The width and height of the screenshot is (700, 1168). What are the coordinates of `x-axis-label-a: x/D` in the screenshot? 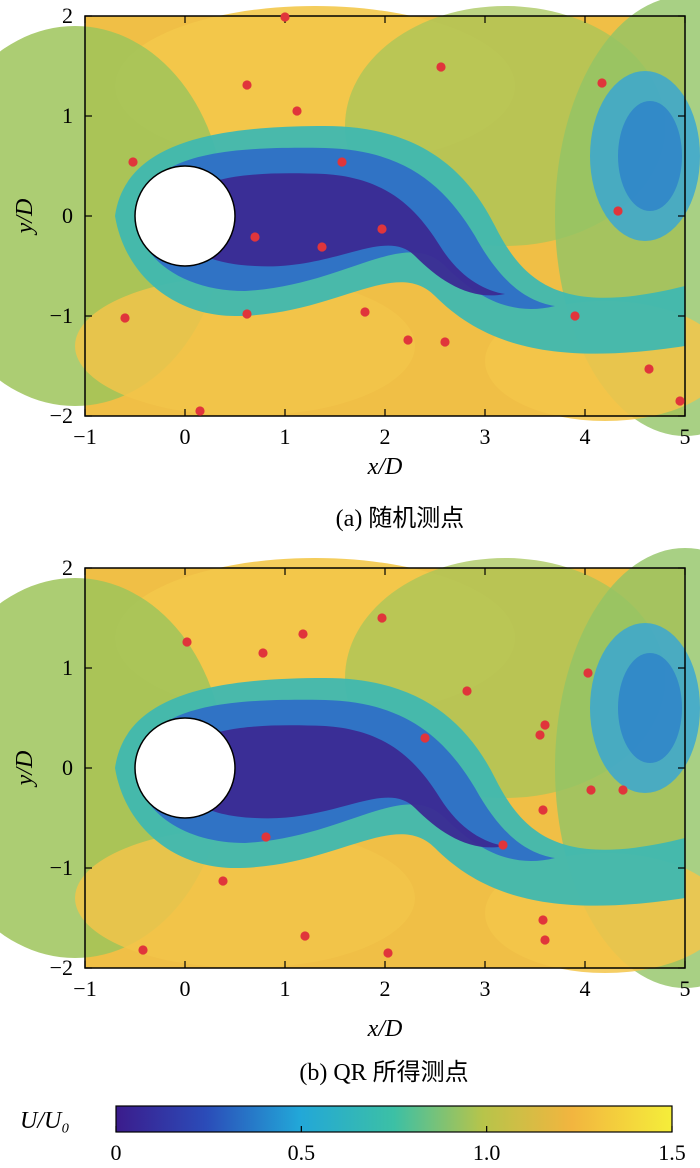 It's located at (385, 467).